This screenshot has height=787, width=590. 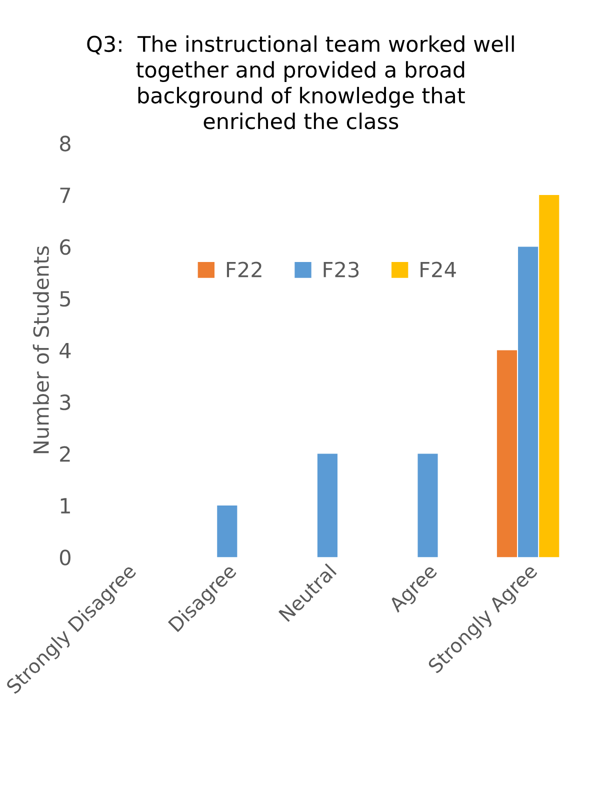 I want to click on y-tick-label: 8, so click(x=65, y=144).